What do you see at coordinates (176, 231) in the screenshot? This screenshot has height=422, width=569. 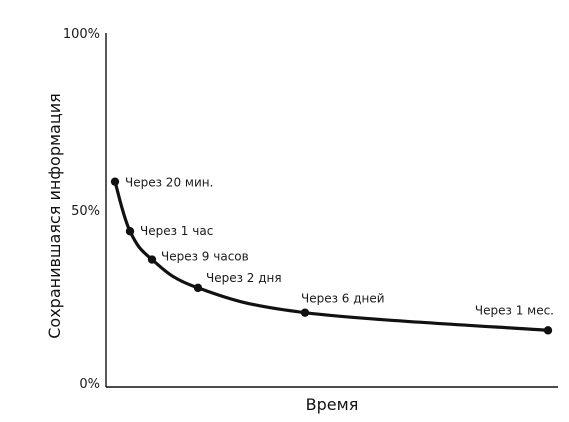 I see `data-point-label: Через 1 час` at bounding box center [176, 231].